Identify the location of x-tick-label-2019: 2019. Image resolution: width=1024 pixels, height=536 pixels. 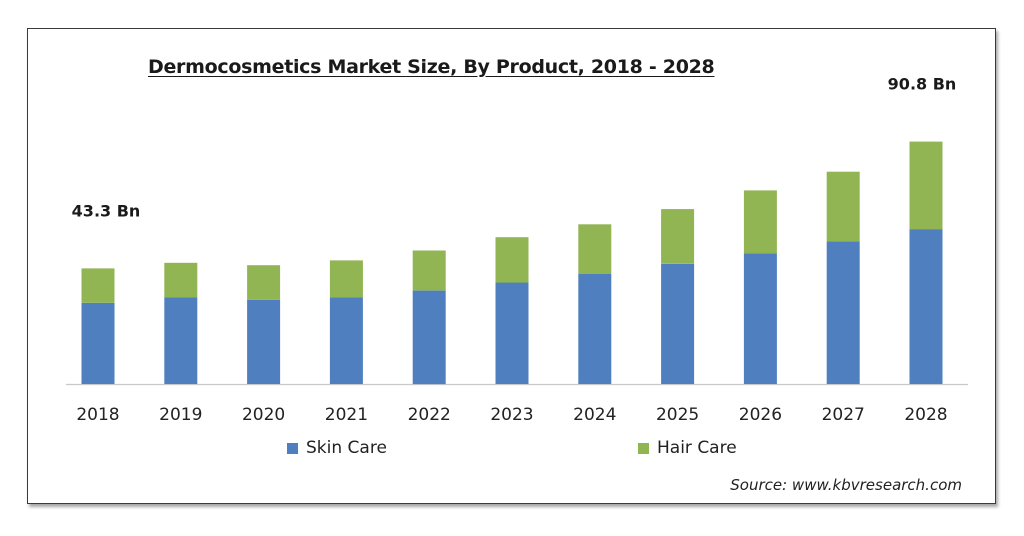
(180, 415).